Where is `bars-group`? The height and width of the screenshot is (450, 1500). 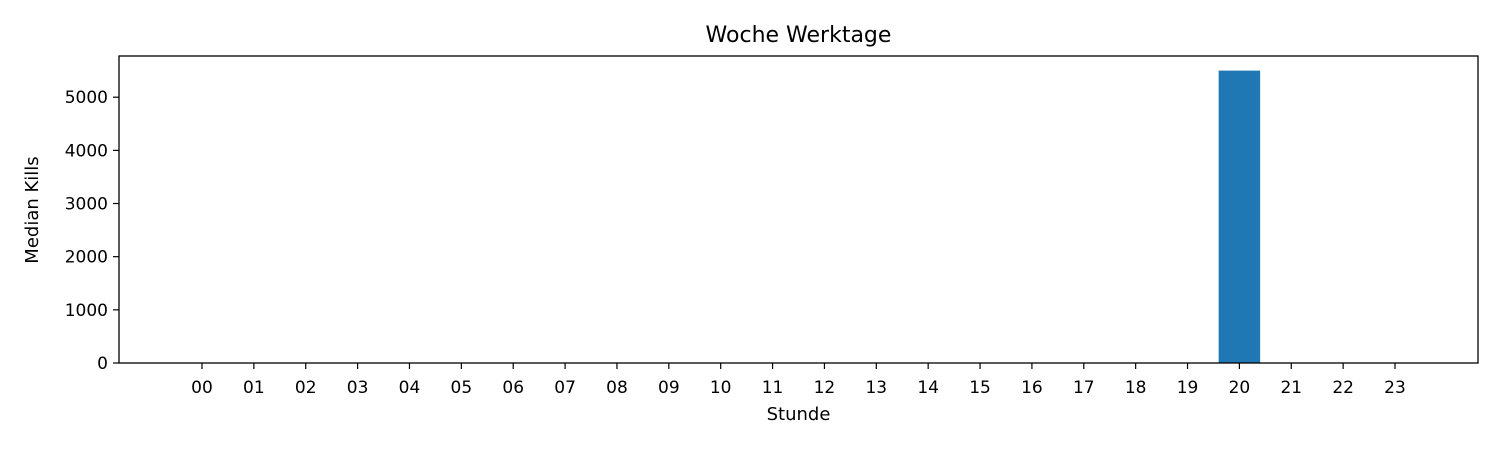
bars-group is located at coordinates (1239, 216).